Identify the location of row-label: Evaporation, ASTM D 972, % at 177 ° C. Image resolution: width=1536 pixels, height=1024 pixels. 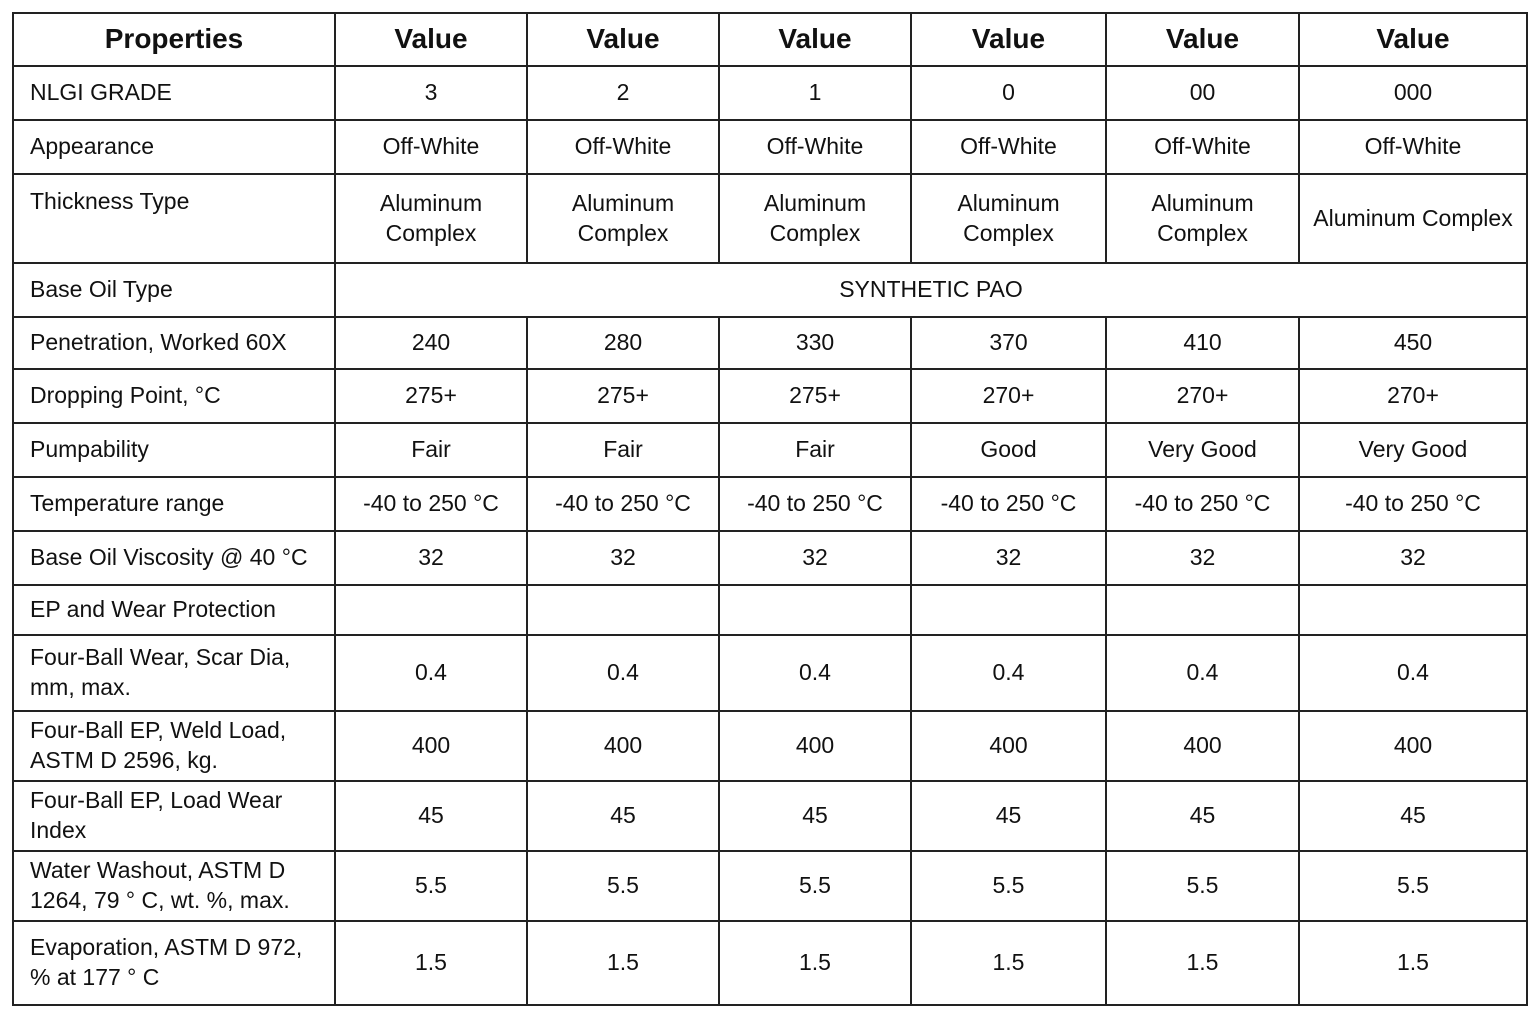
(174, 963).